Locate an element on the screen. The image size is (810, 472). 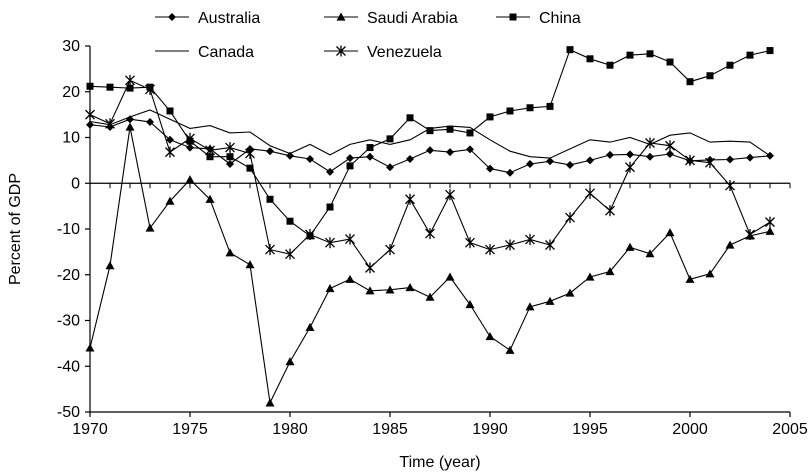
y-tick-label: -20 is located at coordinates (68, 275).